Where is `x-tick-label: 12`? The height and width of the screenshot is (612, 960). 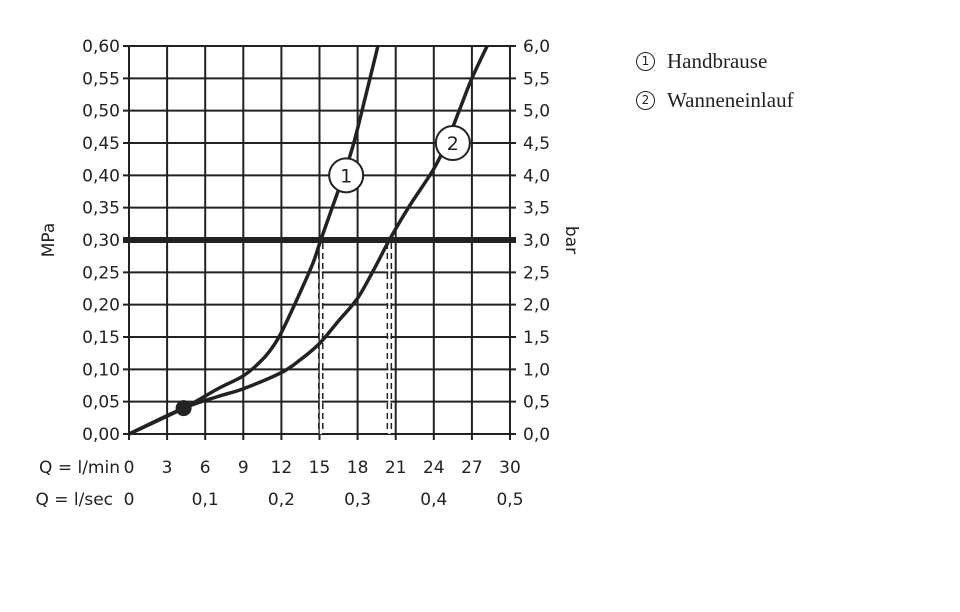 x-tick-label: 12 is located at coordinates (282, 468).